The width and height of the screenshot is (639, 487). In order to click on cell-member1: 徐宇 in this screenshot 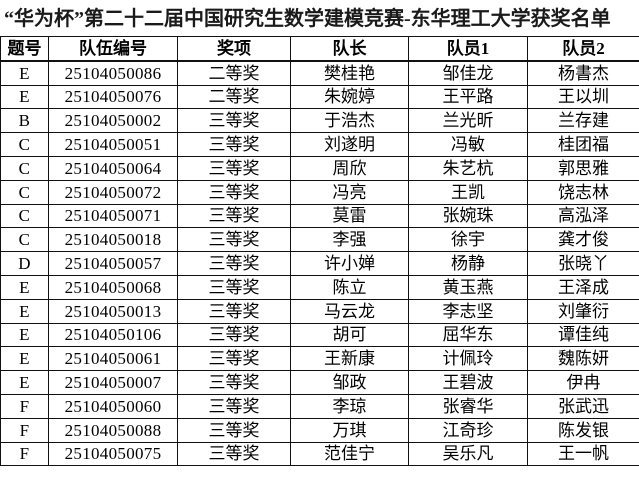, I will do `click(468, 240)`.